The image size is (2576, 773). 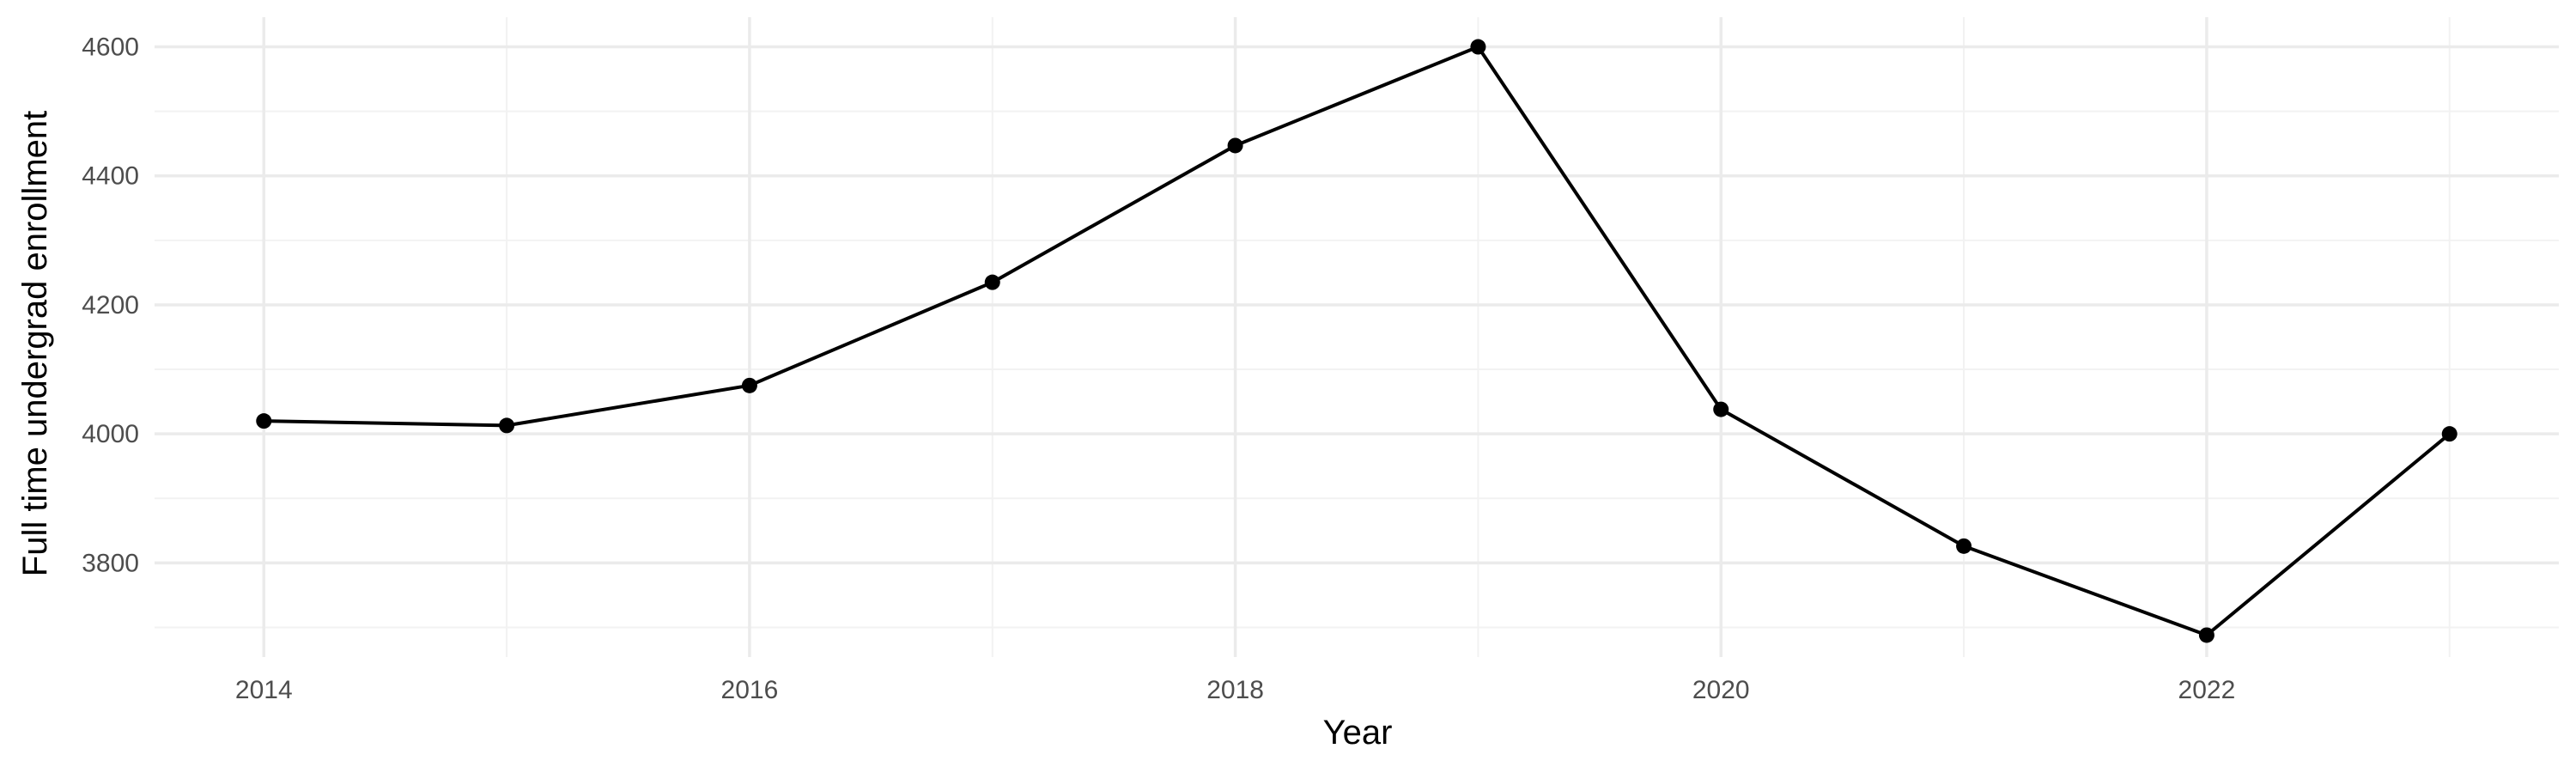 I want to click on y-tick-label: 4000, so click(x=111, y=434).